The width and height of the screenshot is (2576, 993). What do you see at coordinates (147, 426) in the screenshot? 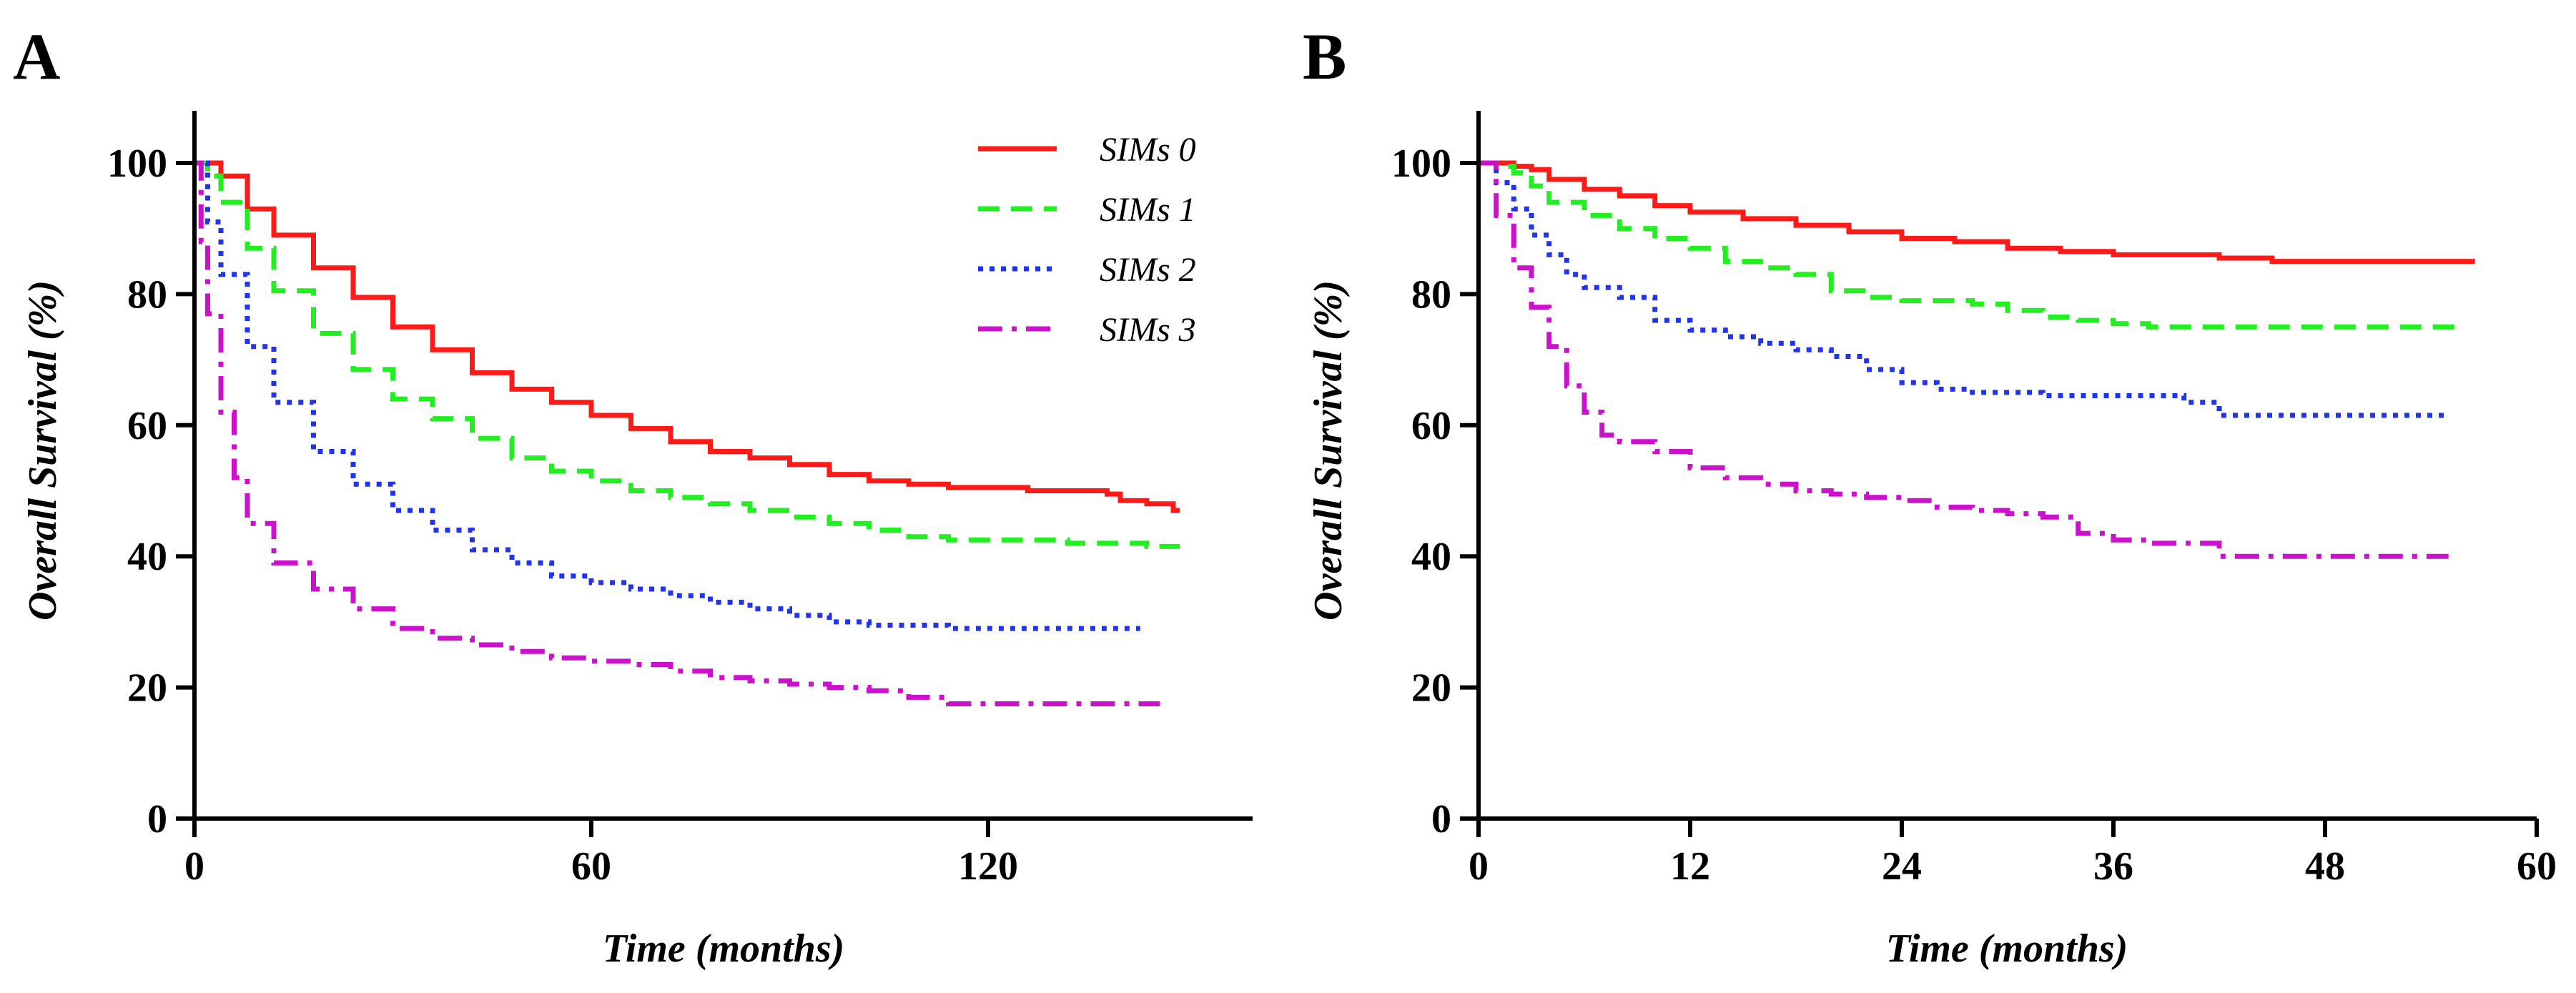
I see `panel-a-y-tick-label: 60` at bounding box center [147, 426].